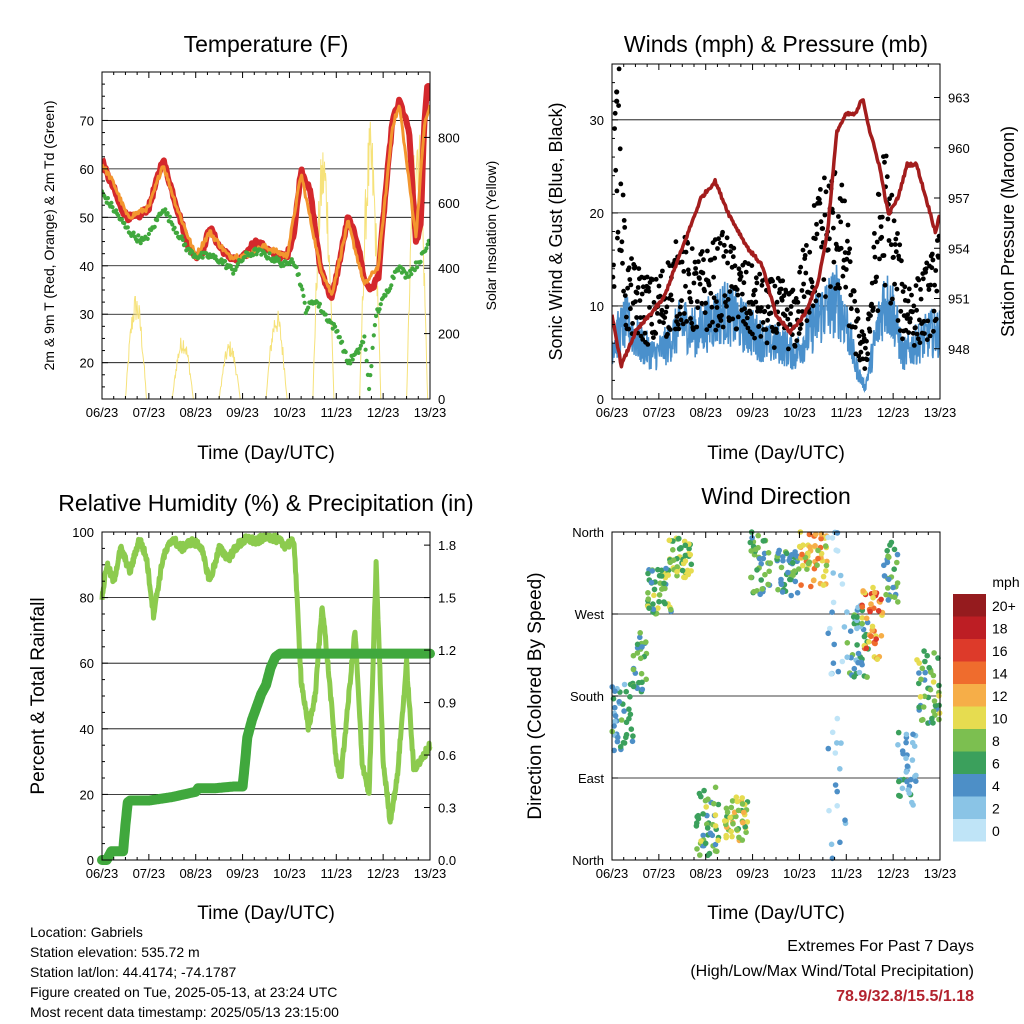 The image size is (1024, 1024). I want to click on x-axis-label: Time (Day/UTC), so click(266, 913).